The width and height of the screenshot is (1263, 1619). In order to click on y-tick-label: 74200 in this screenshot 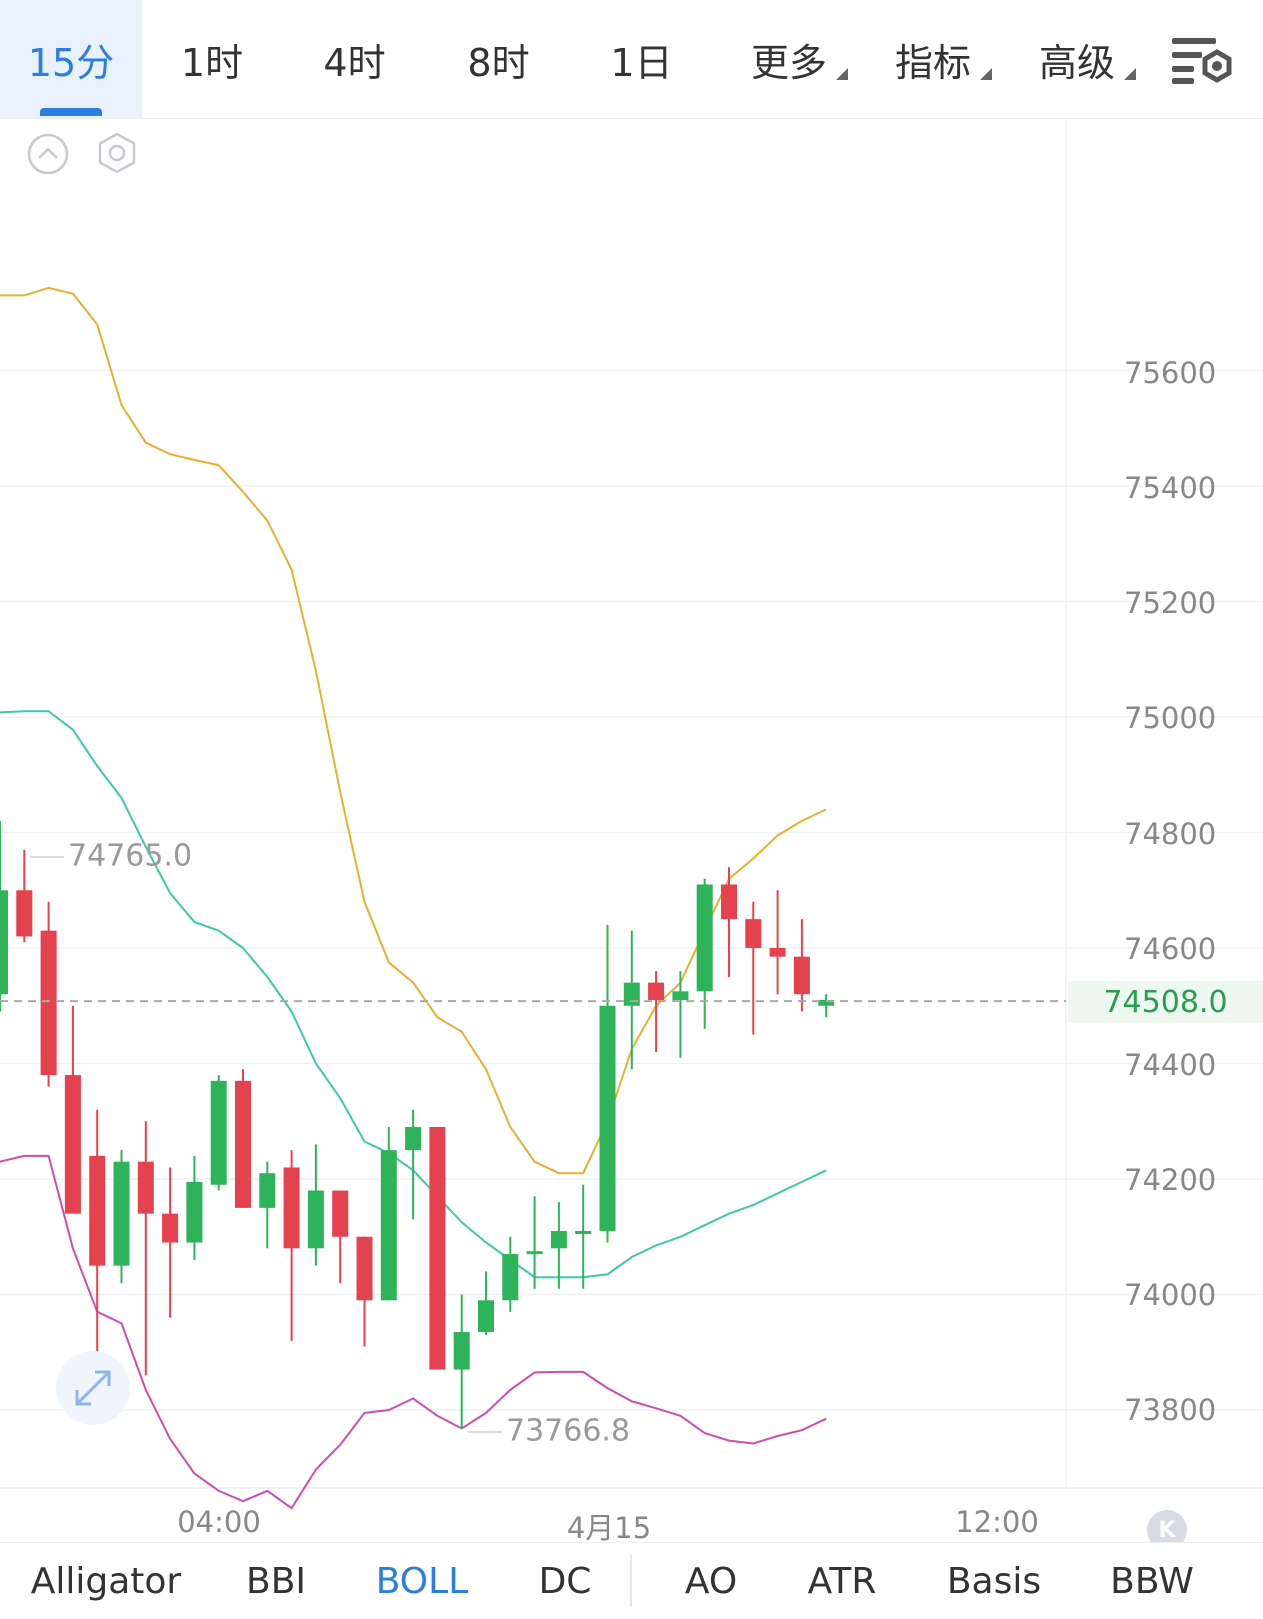, I will do `click(1170, 1180)`.